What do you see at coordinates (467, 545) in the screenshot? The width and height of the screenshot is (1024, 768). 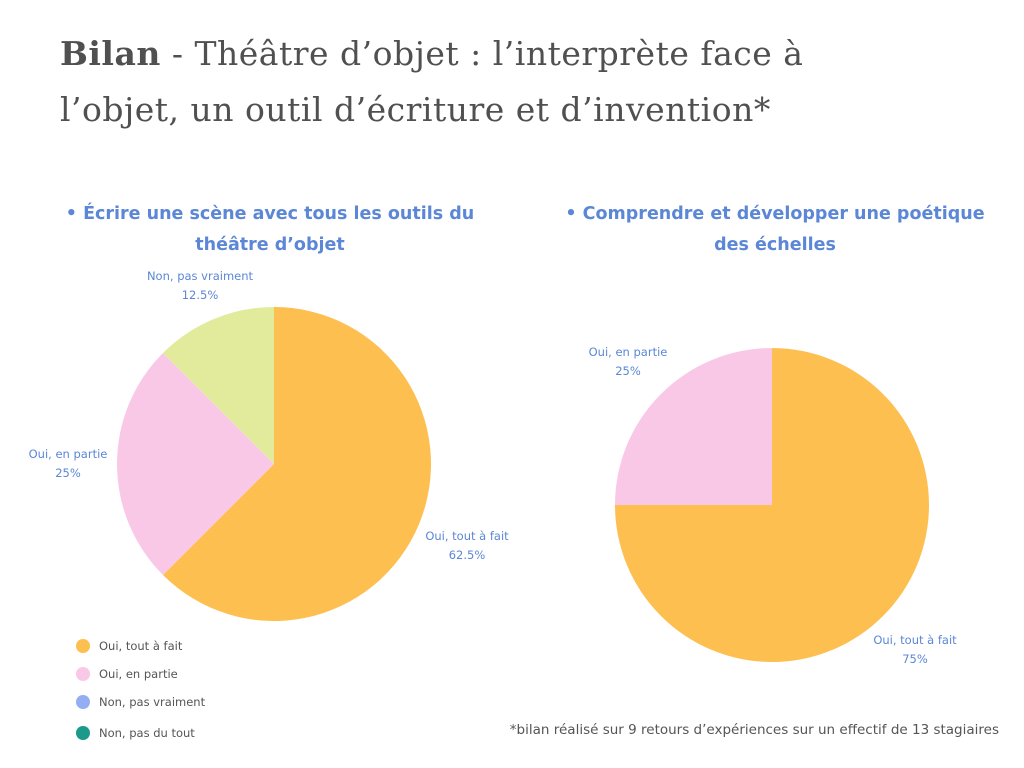 I see `chart-1-label-oui-tout-a-fait: Oui, tout à fait 62.5%` at bounding box center [467, 545].